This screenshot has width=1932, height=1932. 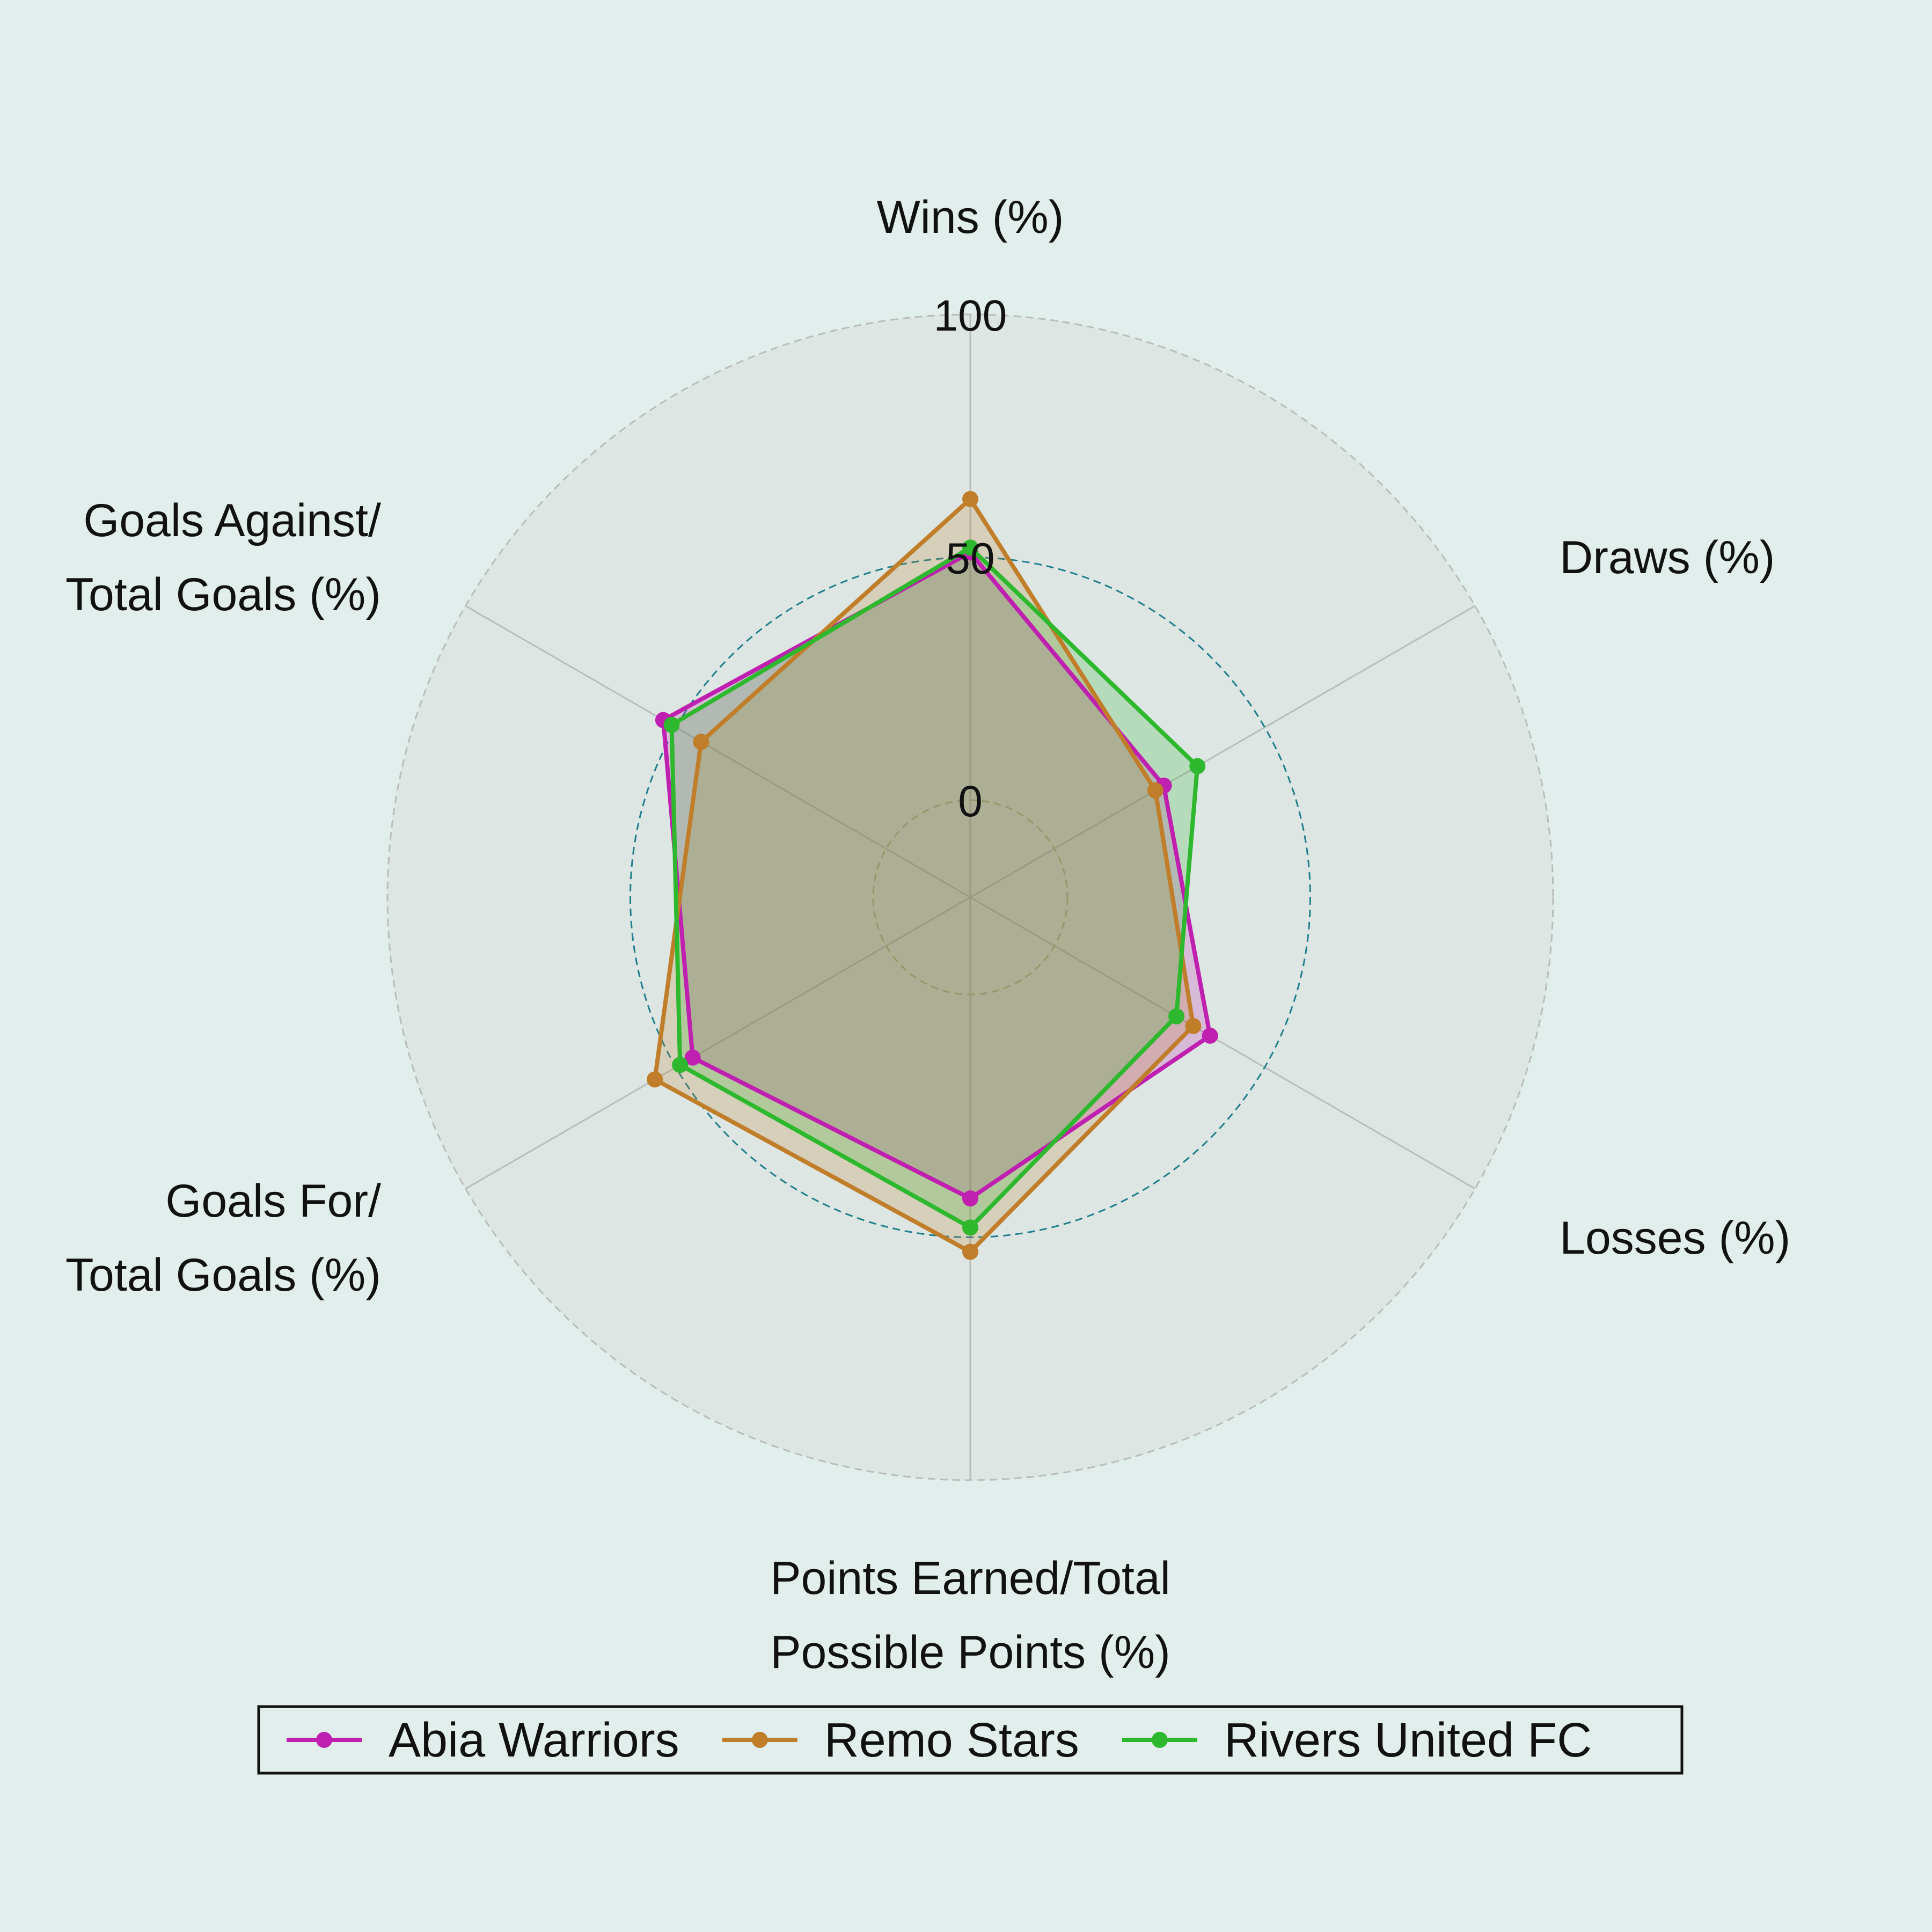 What do you see at coordinates (970, 1578) in the screenshot?
I see `axis-label: Points Earned/Total` at bounding box center [970, 1578].